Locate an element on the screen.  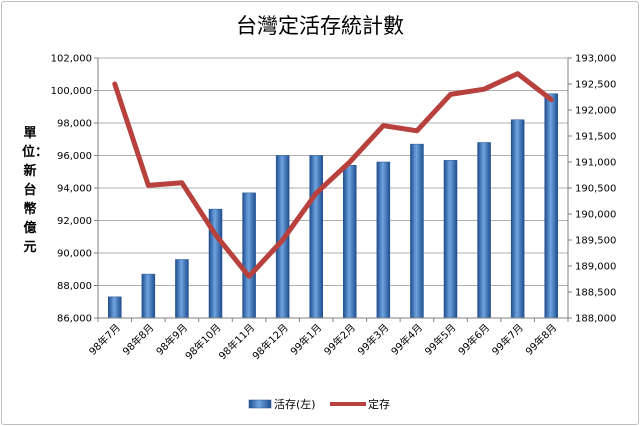
right-tick-label: 188,000 is located at coordinates (595, 319).